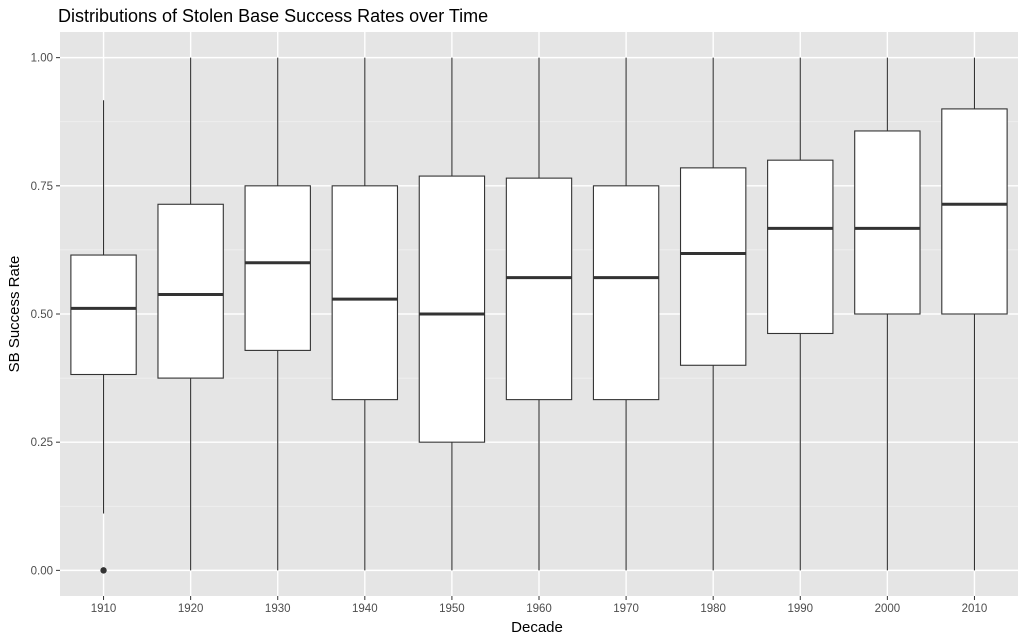  I want to click on box-1970, so click(626, 314).